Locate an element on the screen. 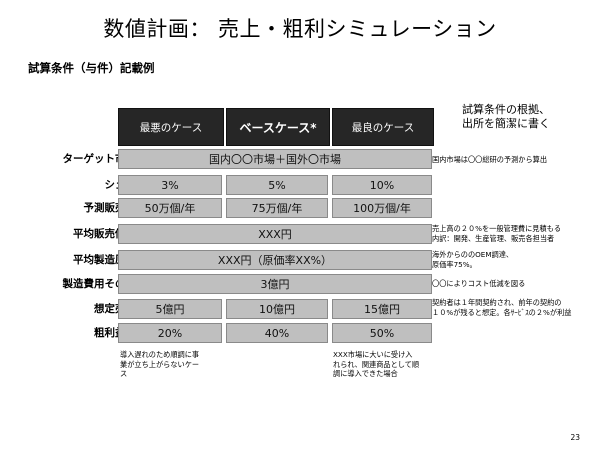 Image resolution: width=600 pixels, height=450 pixels. footnote-line: ス is located at coordinates (124, 373).